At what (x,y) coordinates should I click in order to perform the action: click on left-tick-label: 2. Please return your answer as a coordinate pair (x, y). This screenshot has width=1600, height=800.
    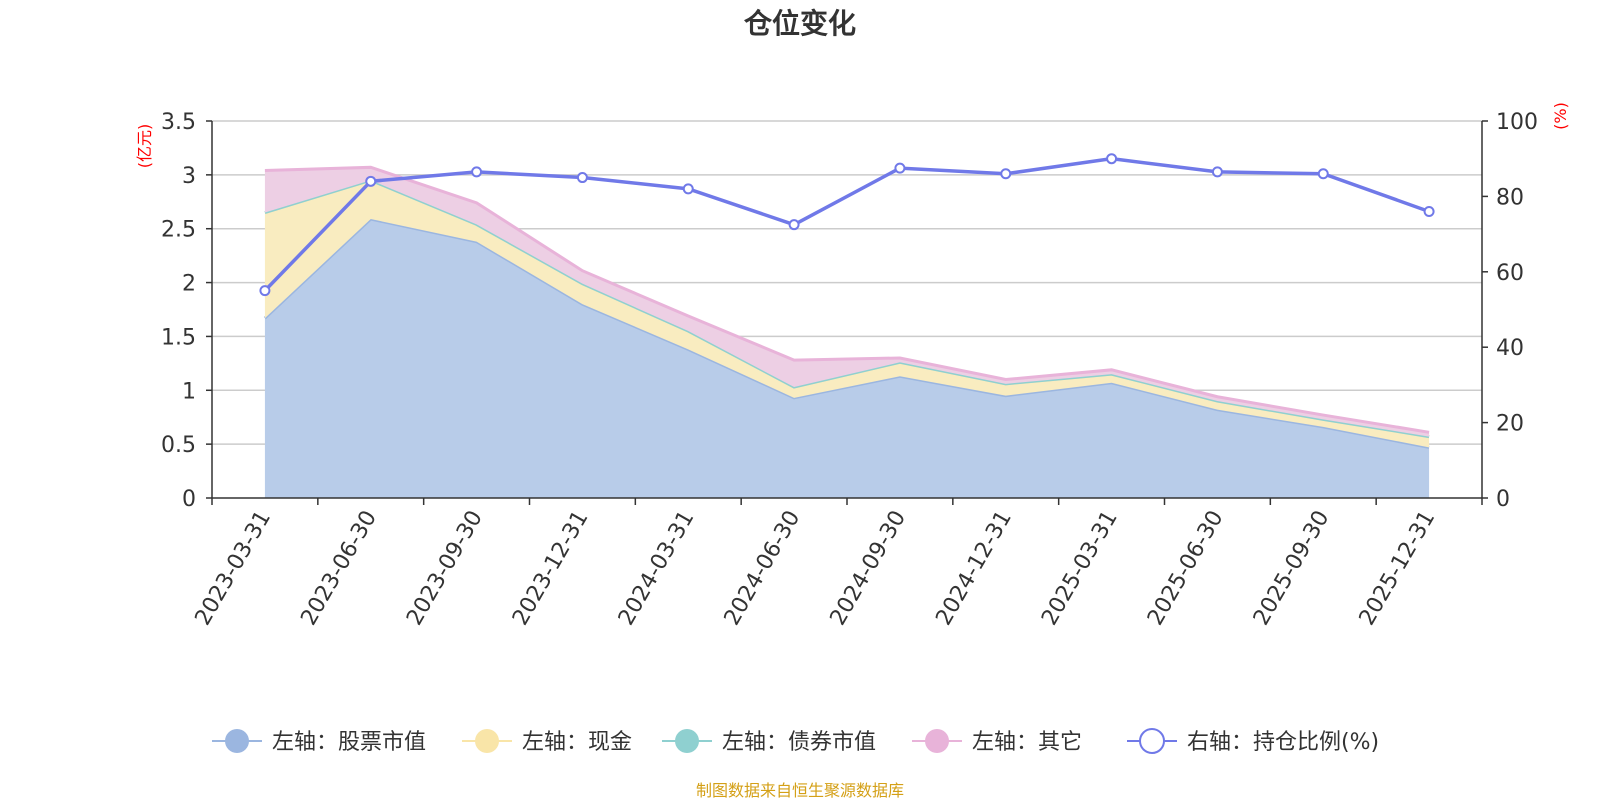
    Looking at the image, I should click on (189, 284).